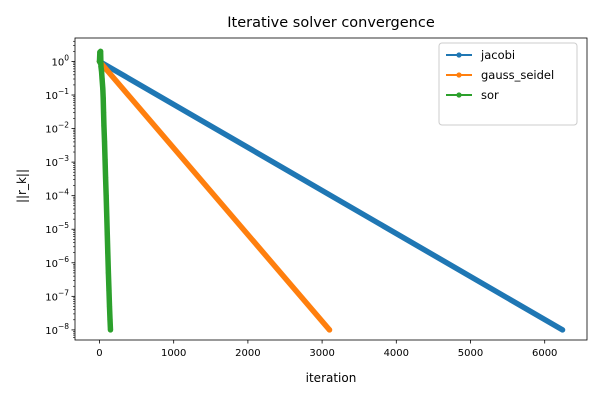 The height and width of the screenshot is (400, 600). What do you see at coordinates (247, 353) in the screenshot?
I see `x-tick-label: 2000` at bounding box center [247, 353].